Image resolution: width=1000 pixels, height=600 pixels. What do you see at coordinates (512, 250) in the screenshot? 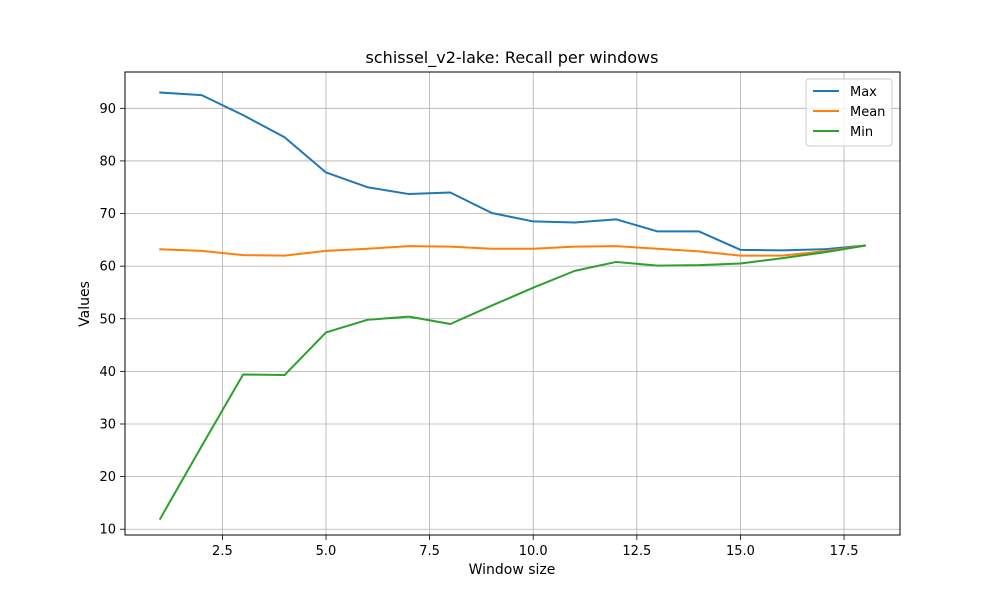
I see `series-line-mean` at bounding box center [512, 250].